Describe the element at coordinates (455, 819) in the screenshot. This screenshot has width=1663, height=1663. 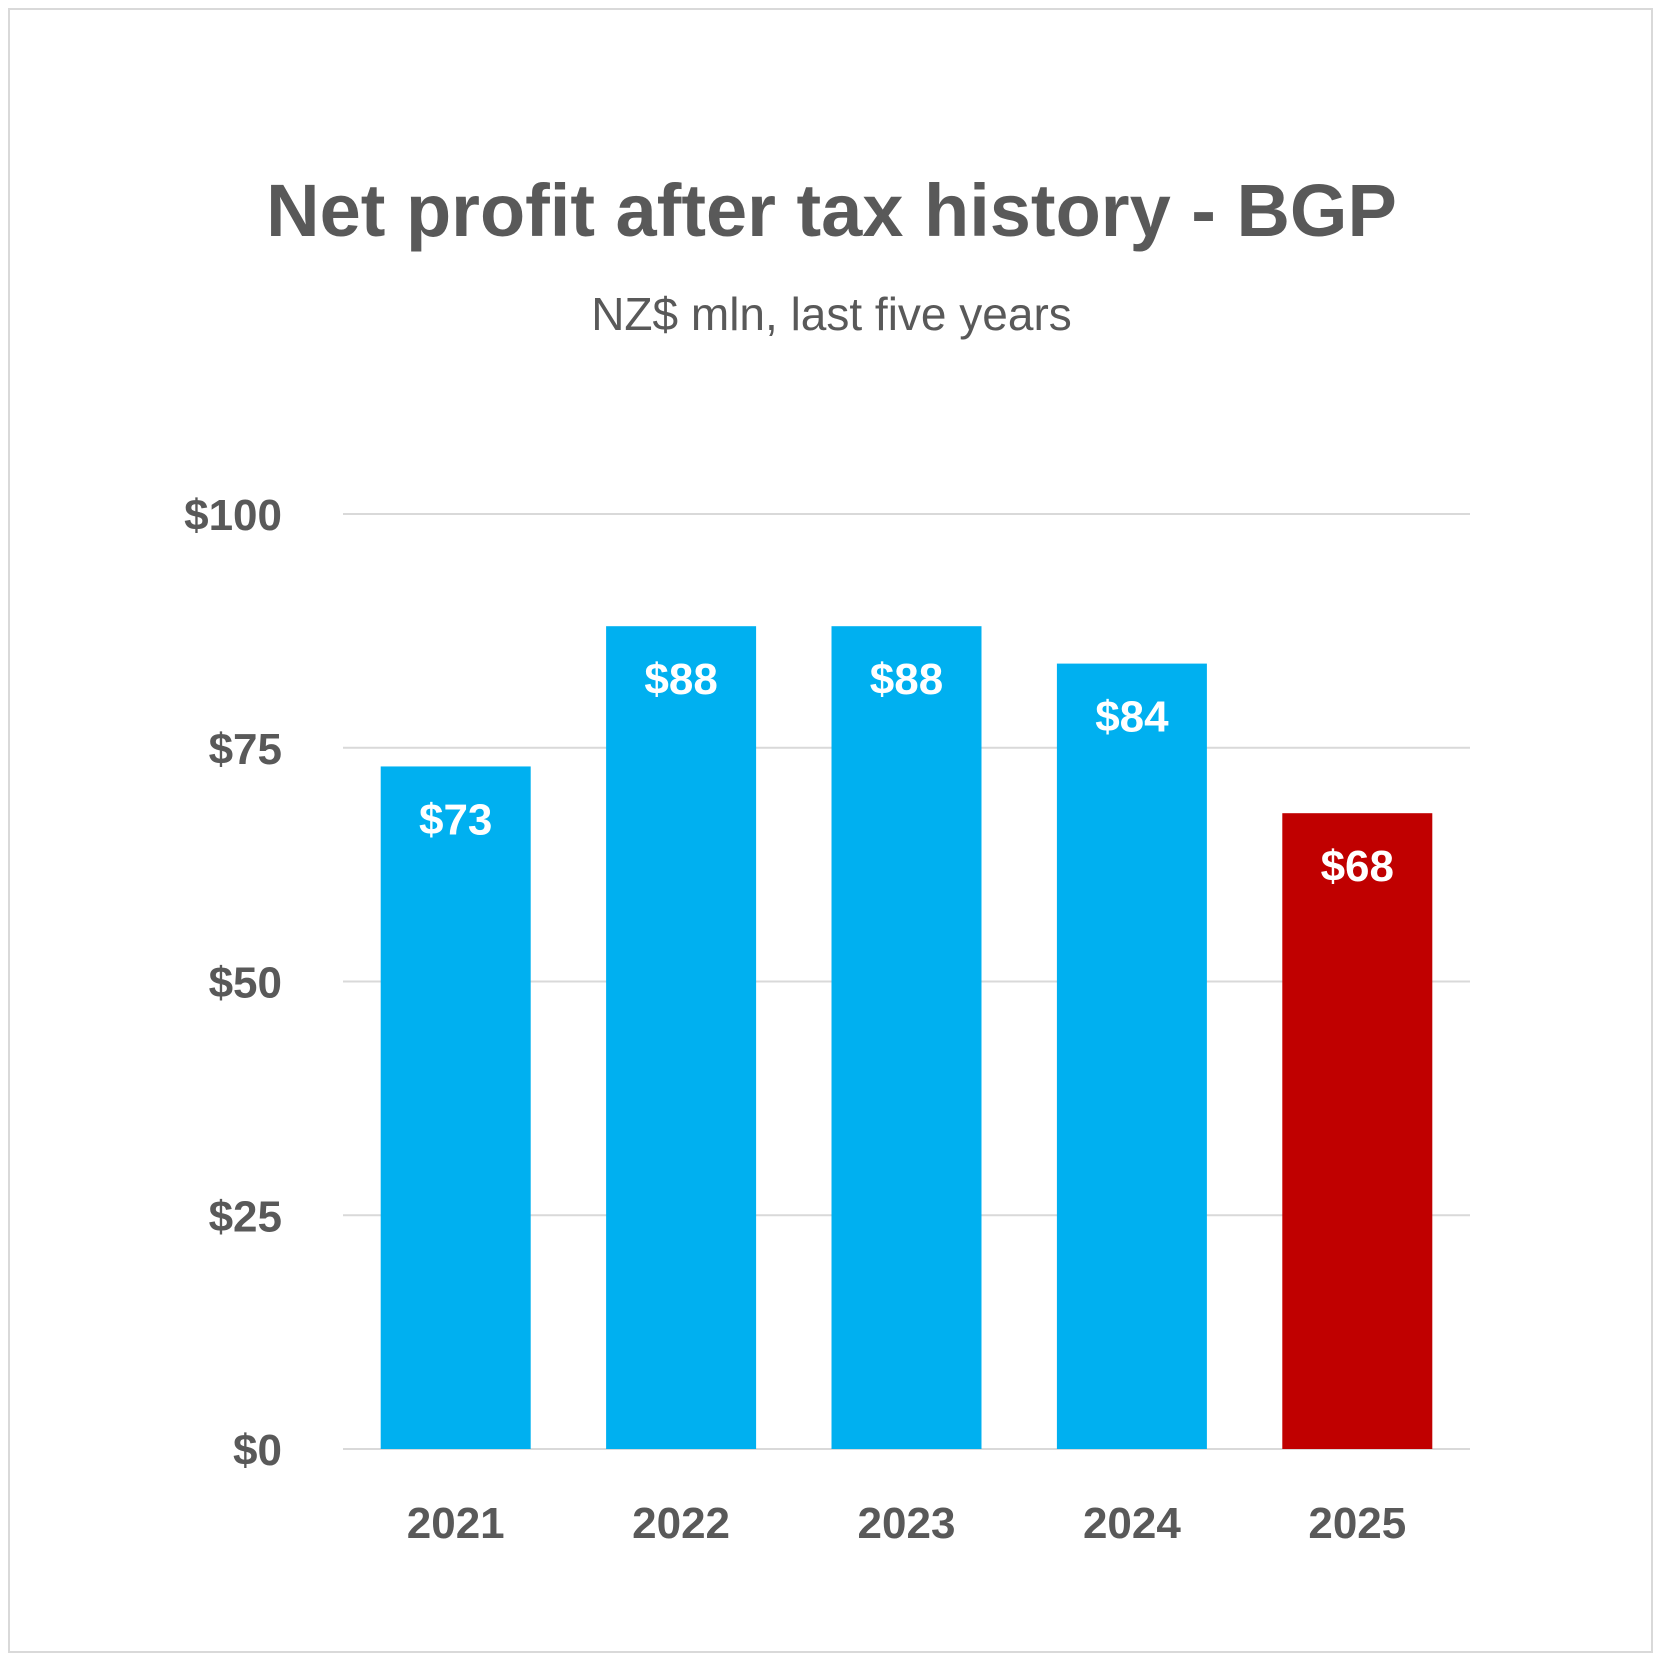
I see `data-label: $73` at that location.